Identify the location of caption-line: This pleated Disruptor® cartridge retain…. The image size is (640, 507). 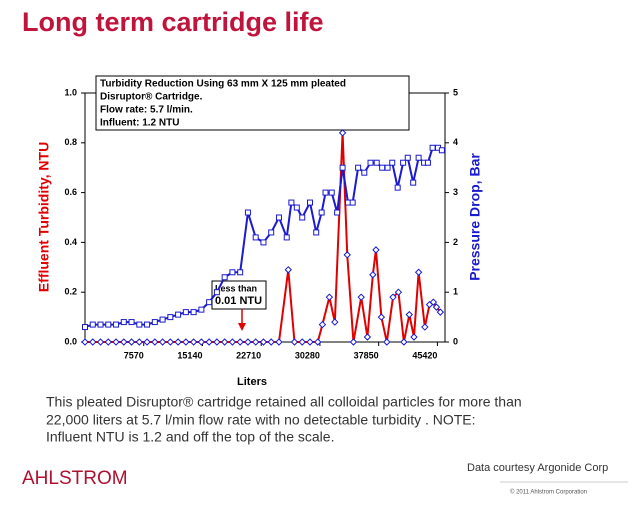
(284, 402).